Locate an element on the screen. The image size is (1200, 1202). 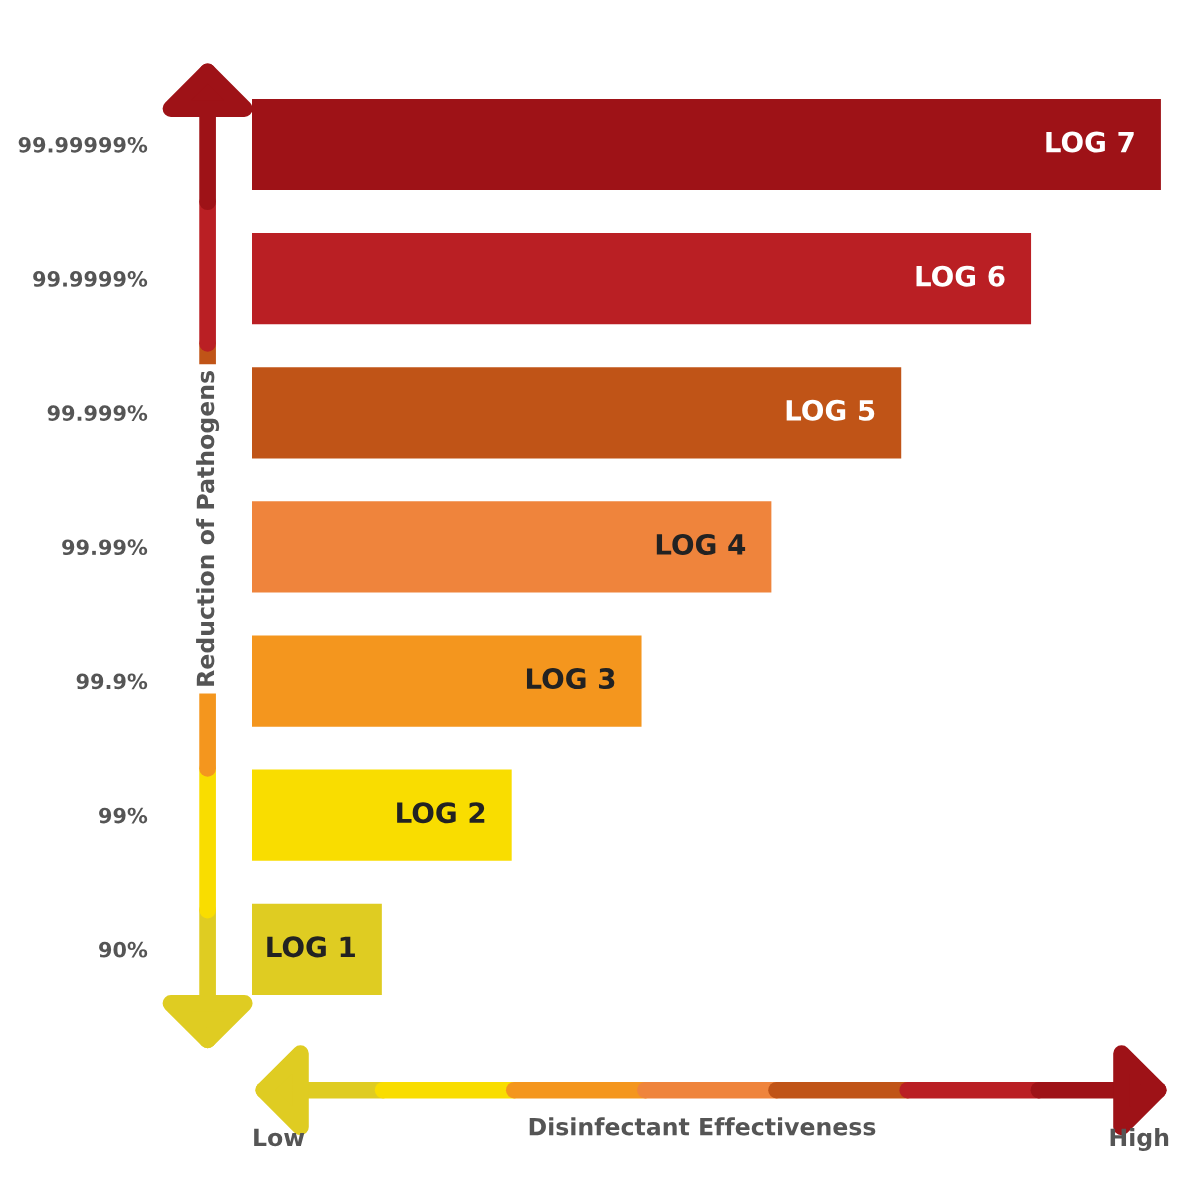
y-tick-label: 99% is located at coordinates (123, 815).